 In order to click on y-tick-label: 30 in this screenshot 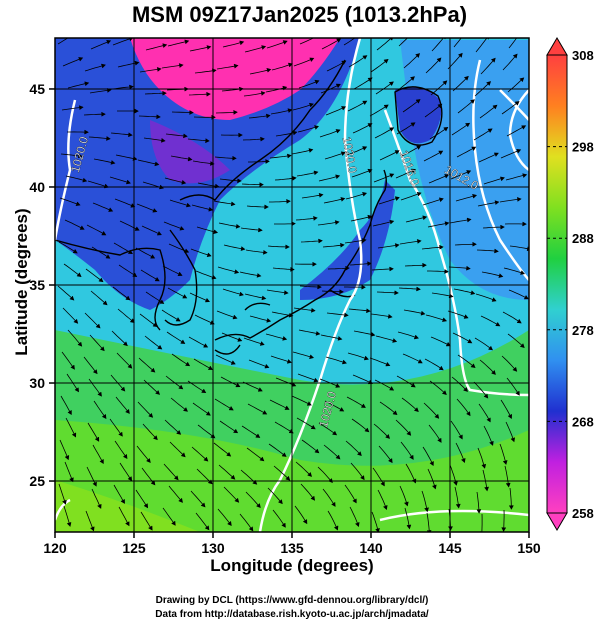, I will do `click(37, 383)`.